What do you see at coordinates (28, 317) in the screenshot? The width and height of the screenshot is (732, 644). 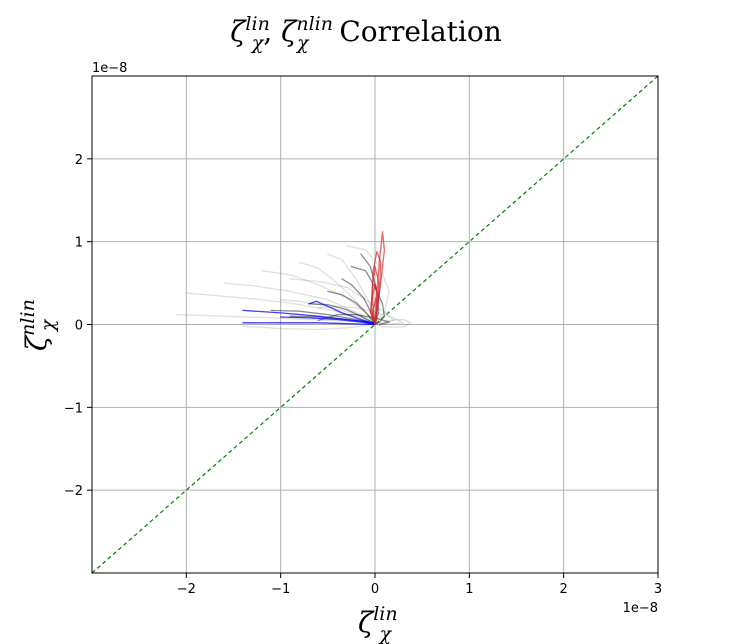 I see `y-label-sup: nlin` at bounding box center [28, 317].